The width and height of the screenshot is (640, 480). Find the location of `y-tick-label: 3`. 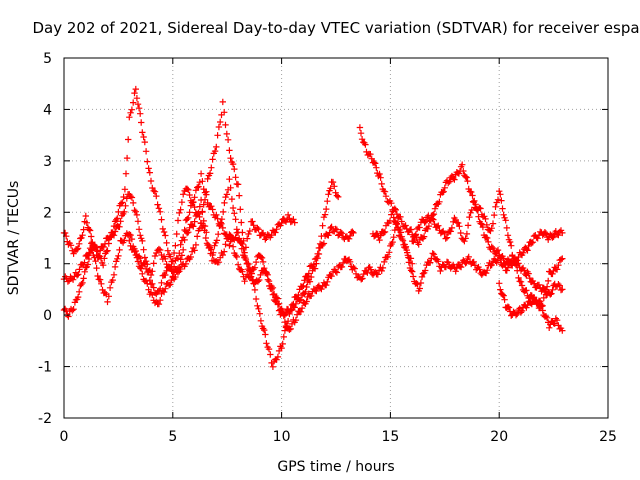

y-tick-label: 3 is located at coordinates (47, 162).